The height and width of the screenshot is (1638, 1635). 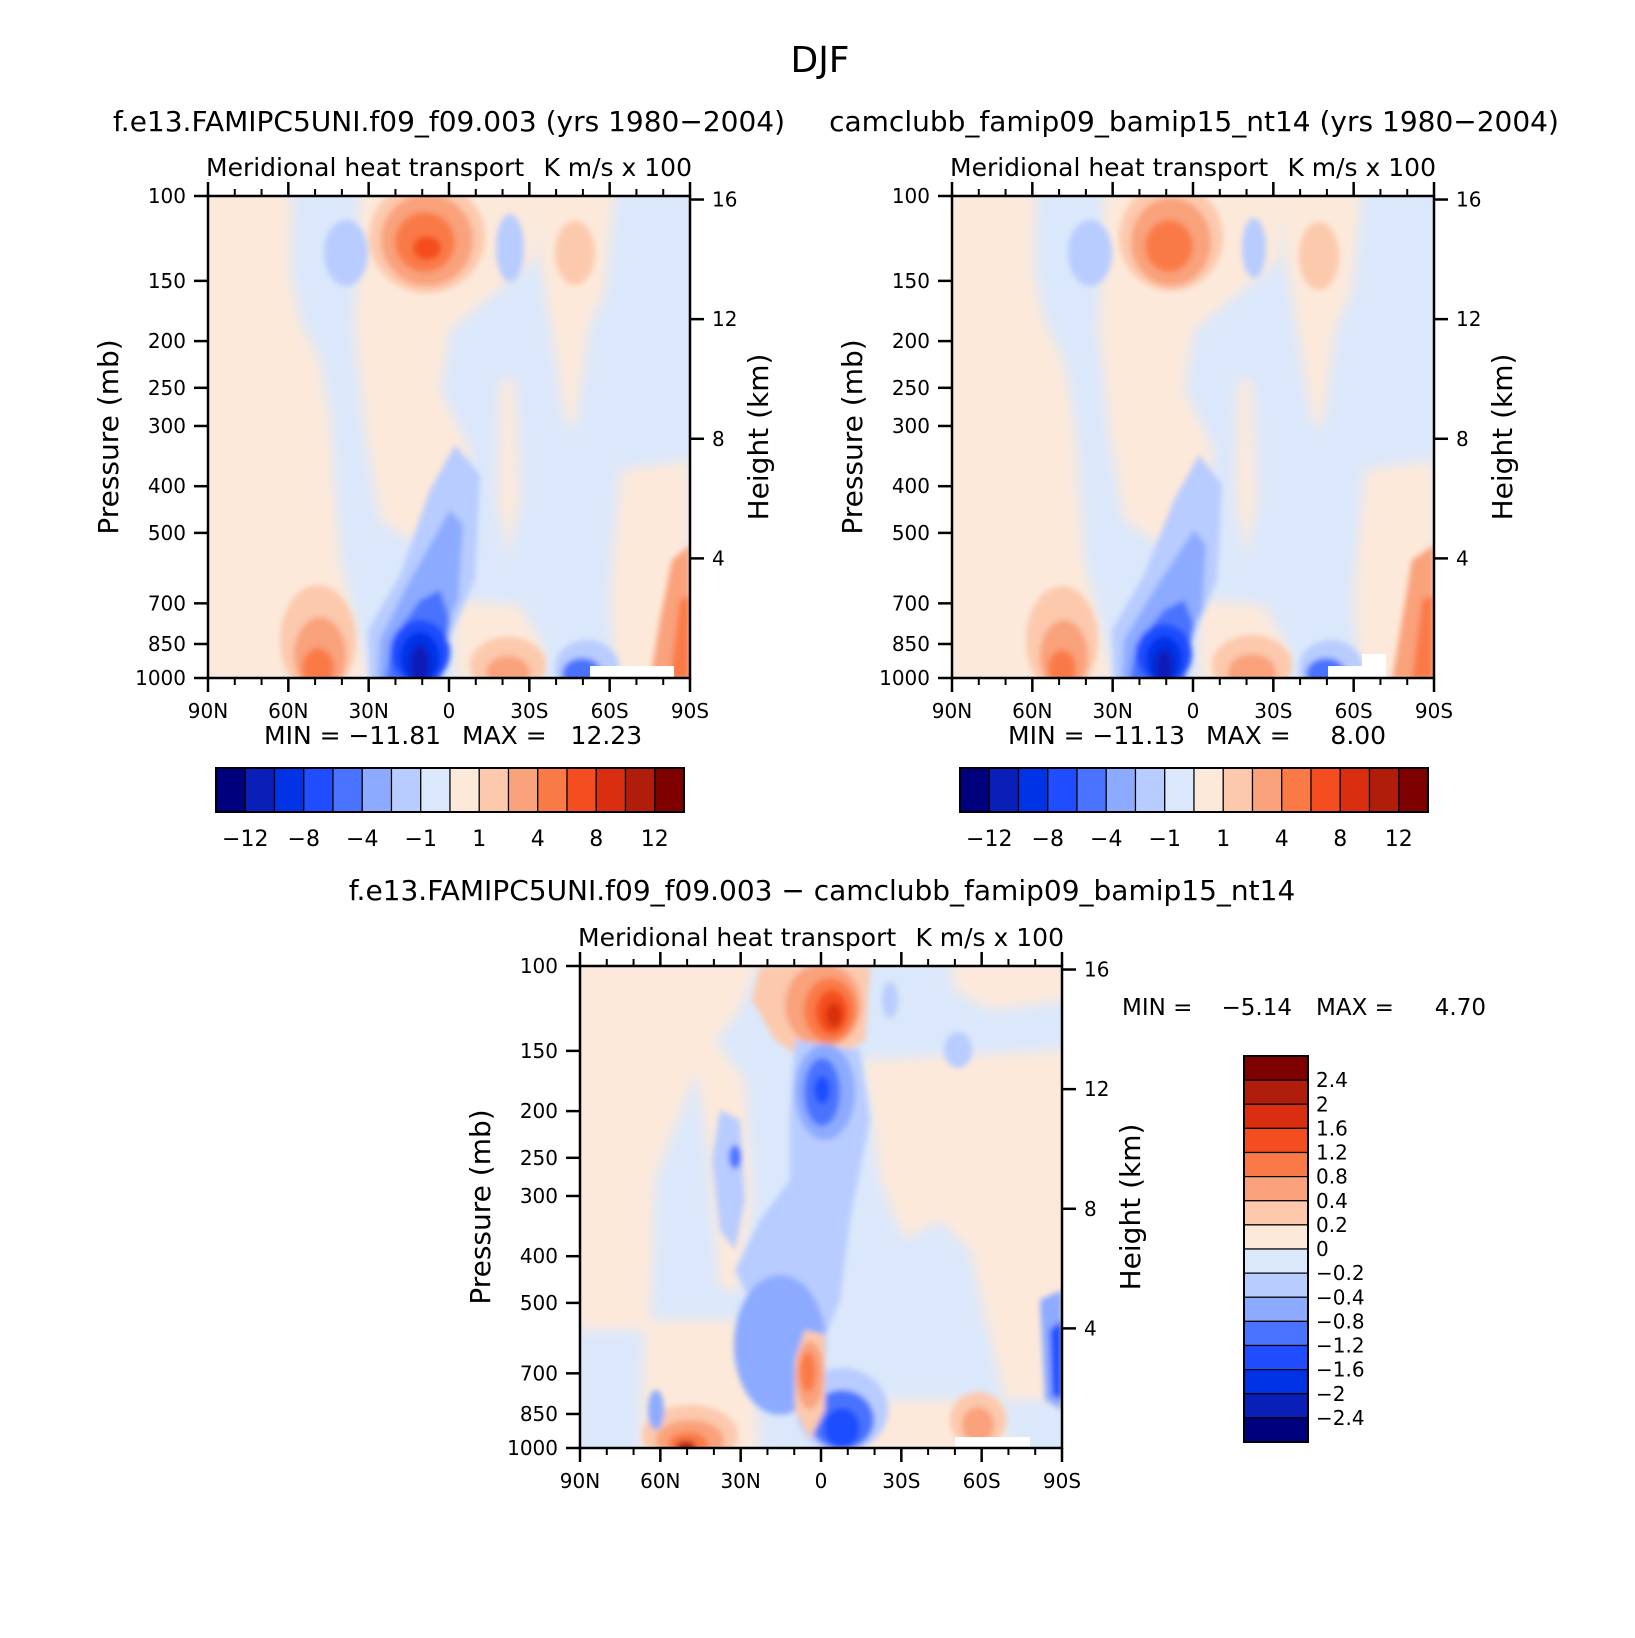 What do you see at coordinates (1332, 1153) in the screenshot?
I see `colorbar-label: 1.2` at bounding box center [1332, 1153].